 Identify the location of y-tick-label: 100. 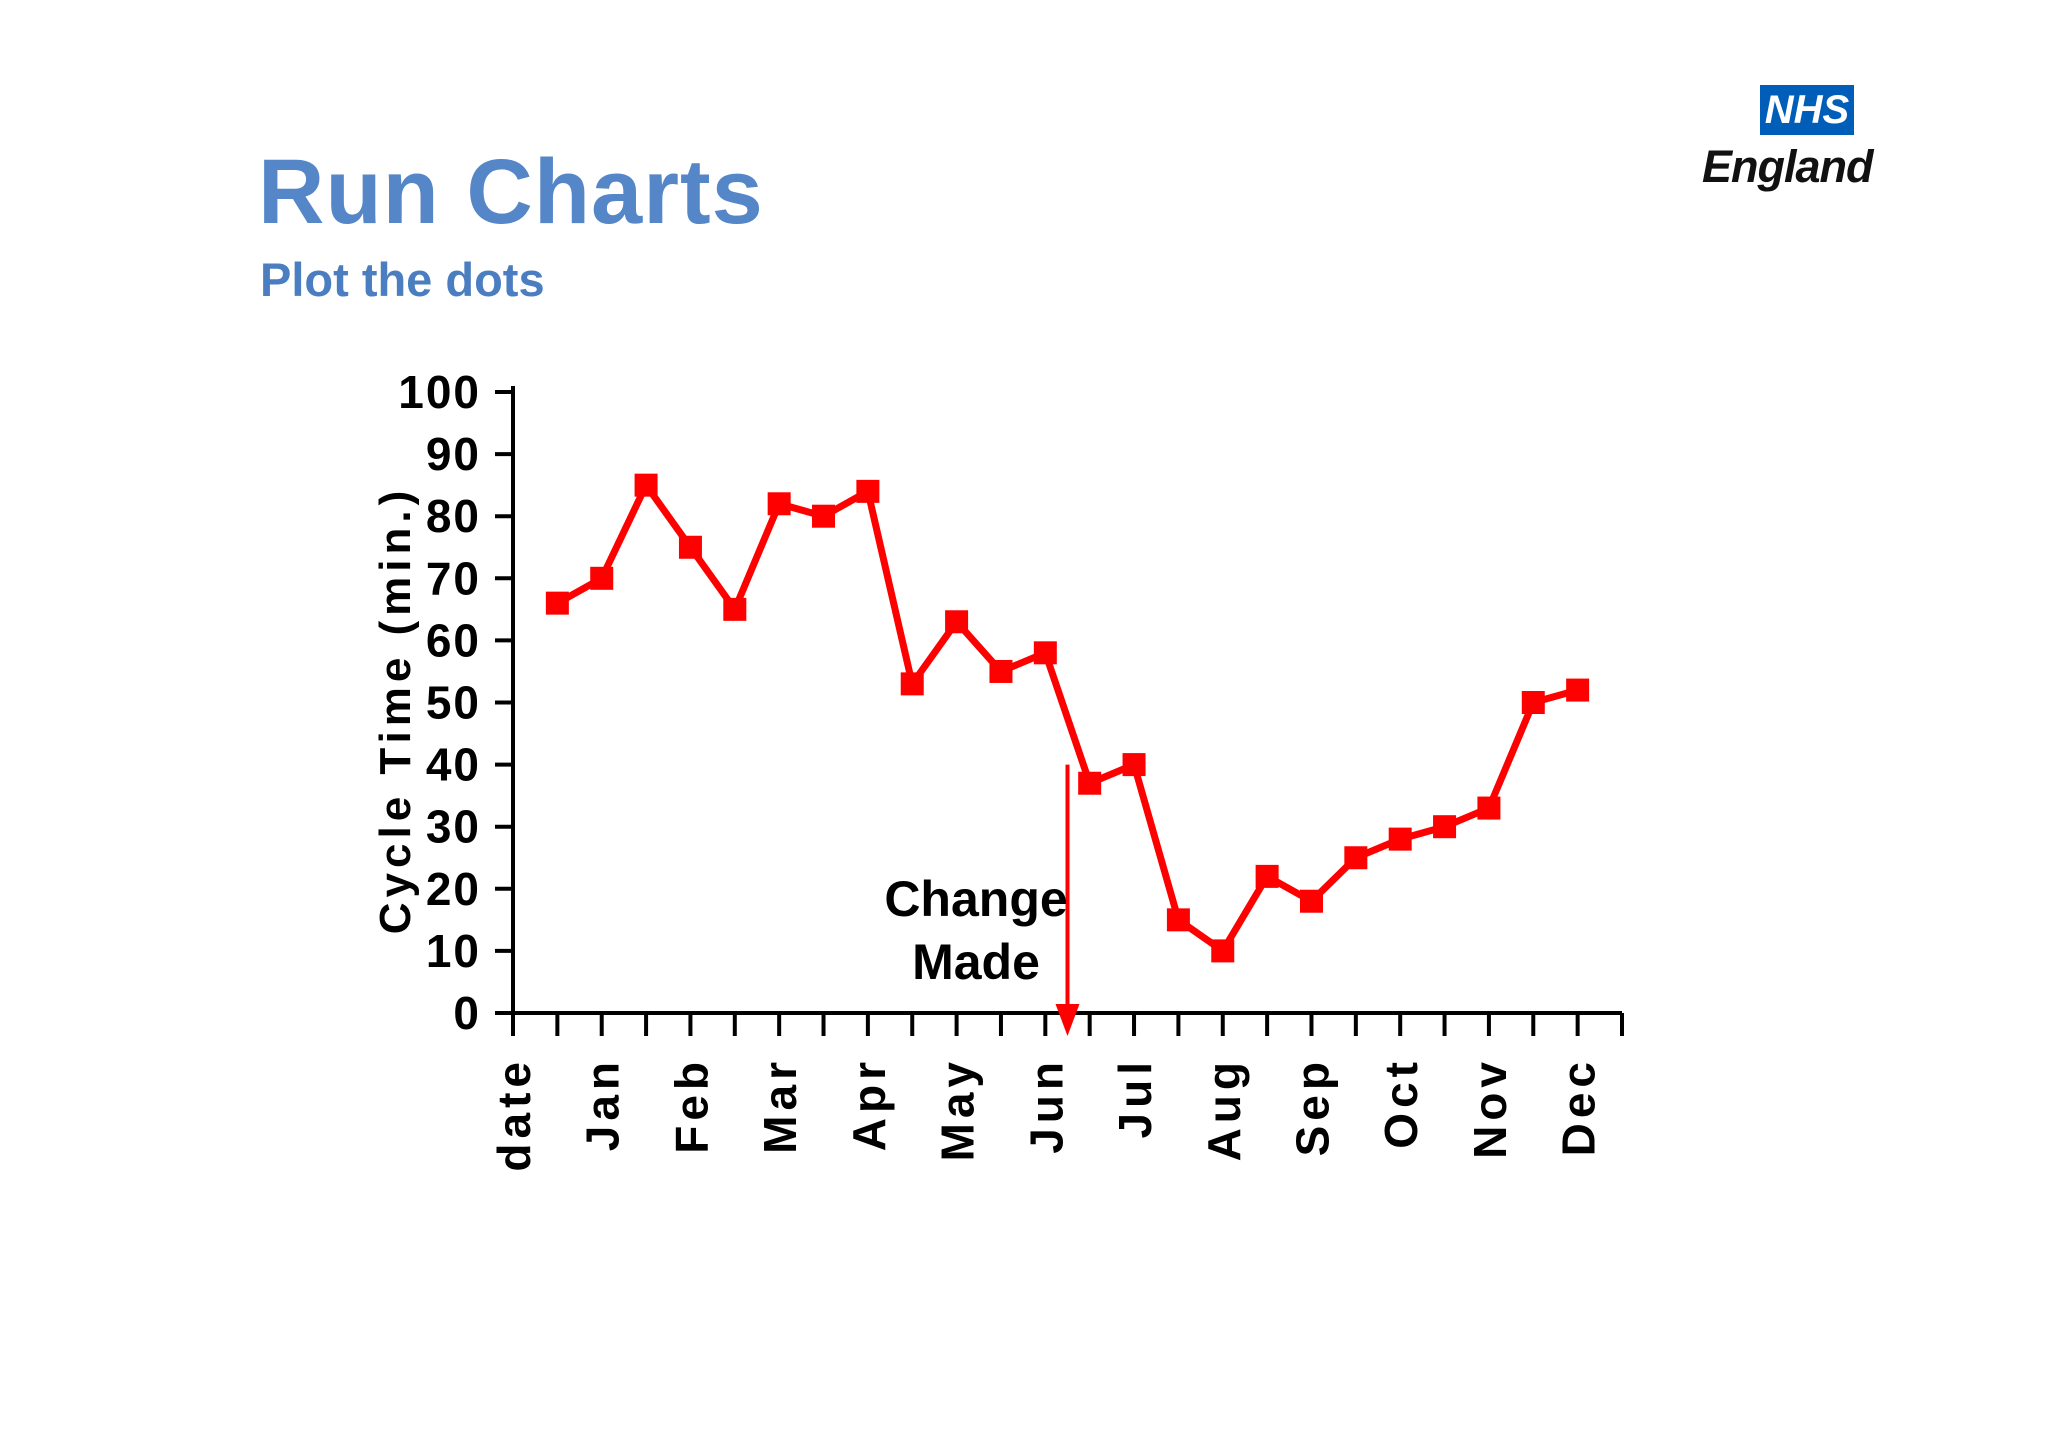
(439, 392).